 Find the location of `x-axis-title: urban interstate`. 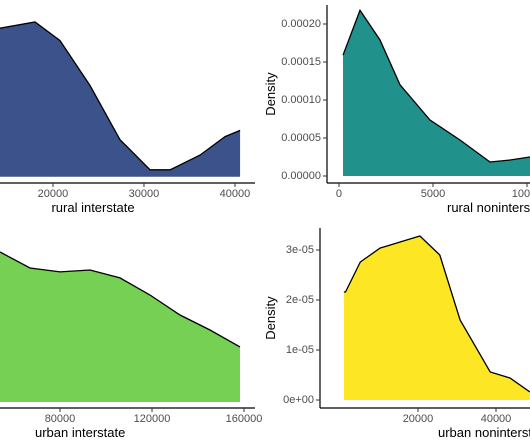

x-axis-title: urban interstate is located at coordinates (80, 432).